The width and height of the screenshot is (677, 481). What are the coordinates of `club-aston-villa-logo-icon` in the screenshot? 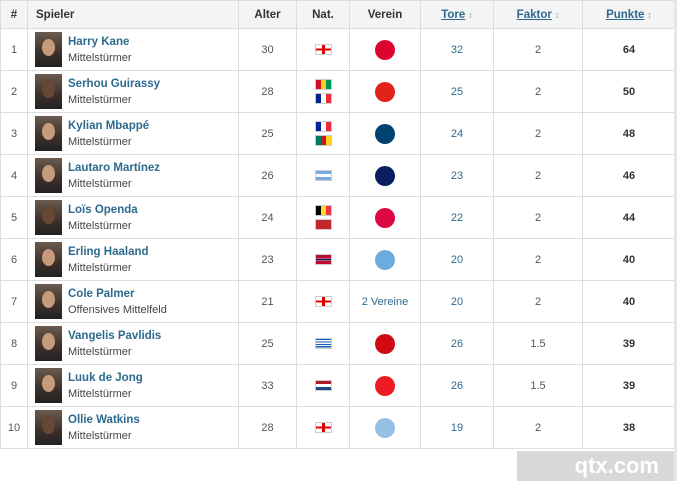 It's located at (385, 427).